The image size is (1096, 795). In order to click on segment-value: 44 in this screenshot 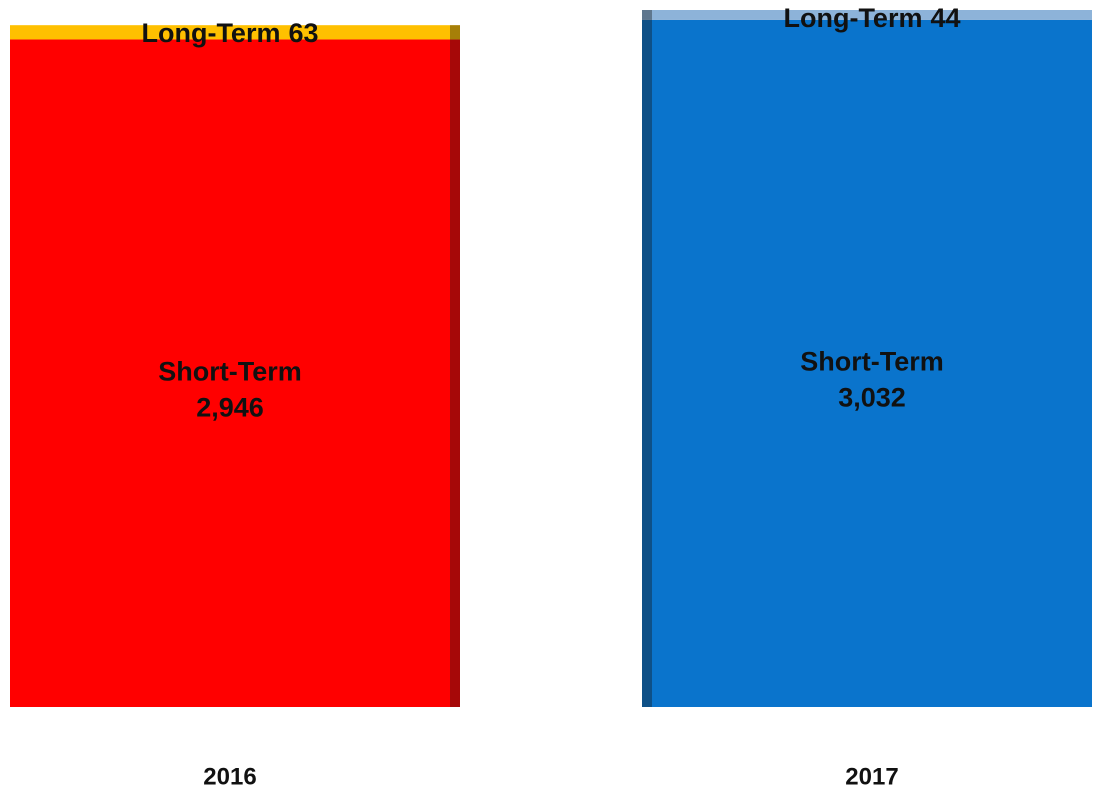, I will do `click(945, 18)`.